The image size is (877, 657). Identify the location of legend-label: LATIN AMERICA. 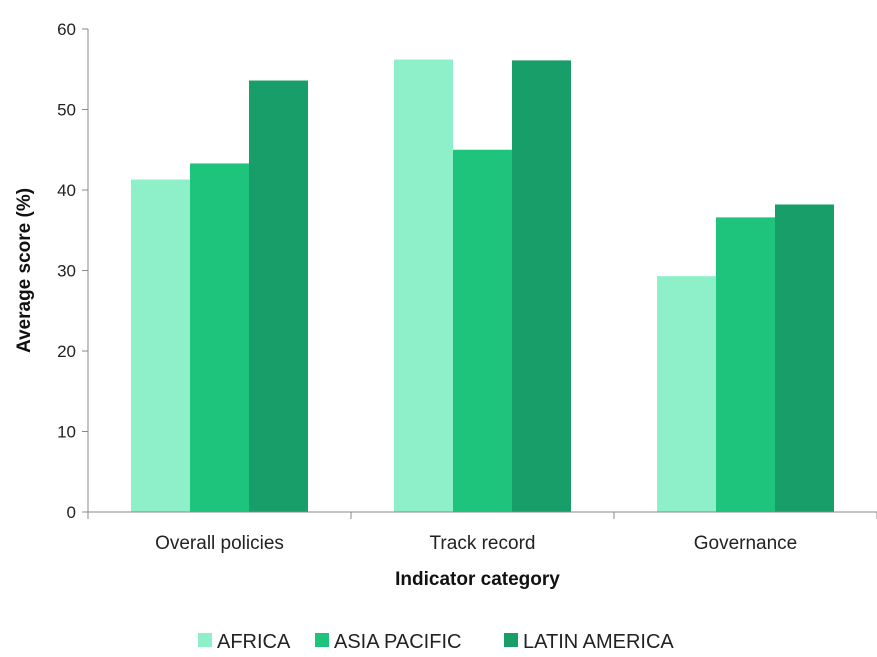
(598, 642).